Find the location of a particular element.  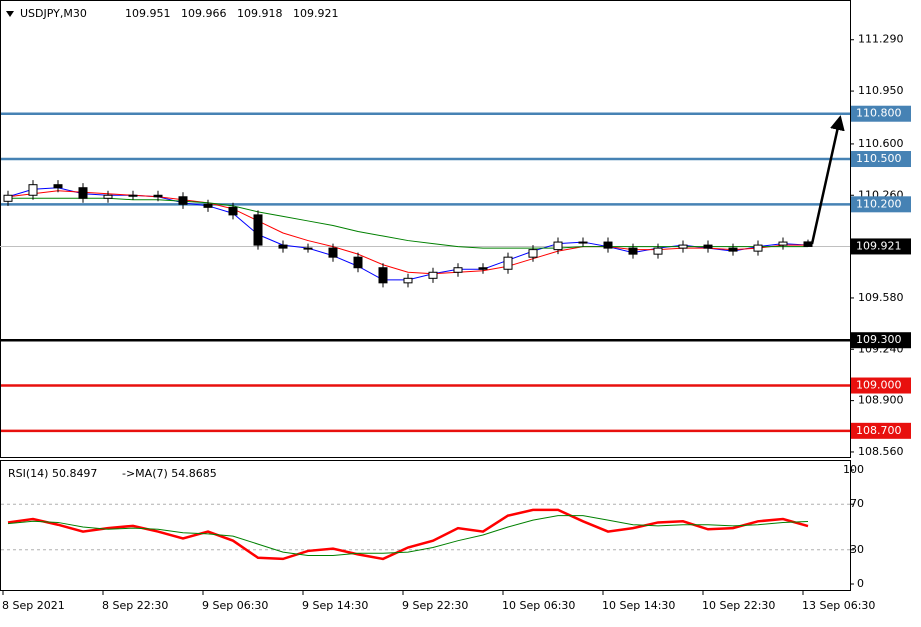

chart-title: USDJPY,M30 is located at coordinates (53, 13).